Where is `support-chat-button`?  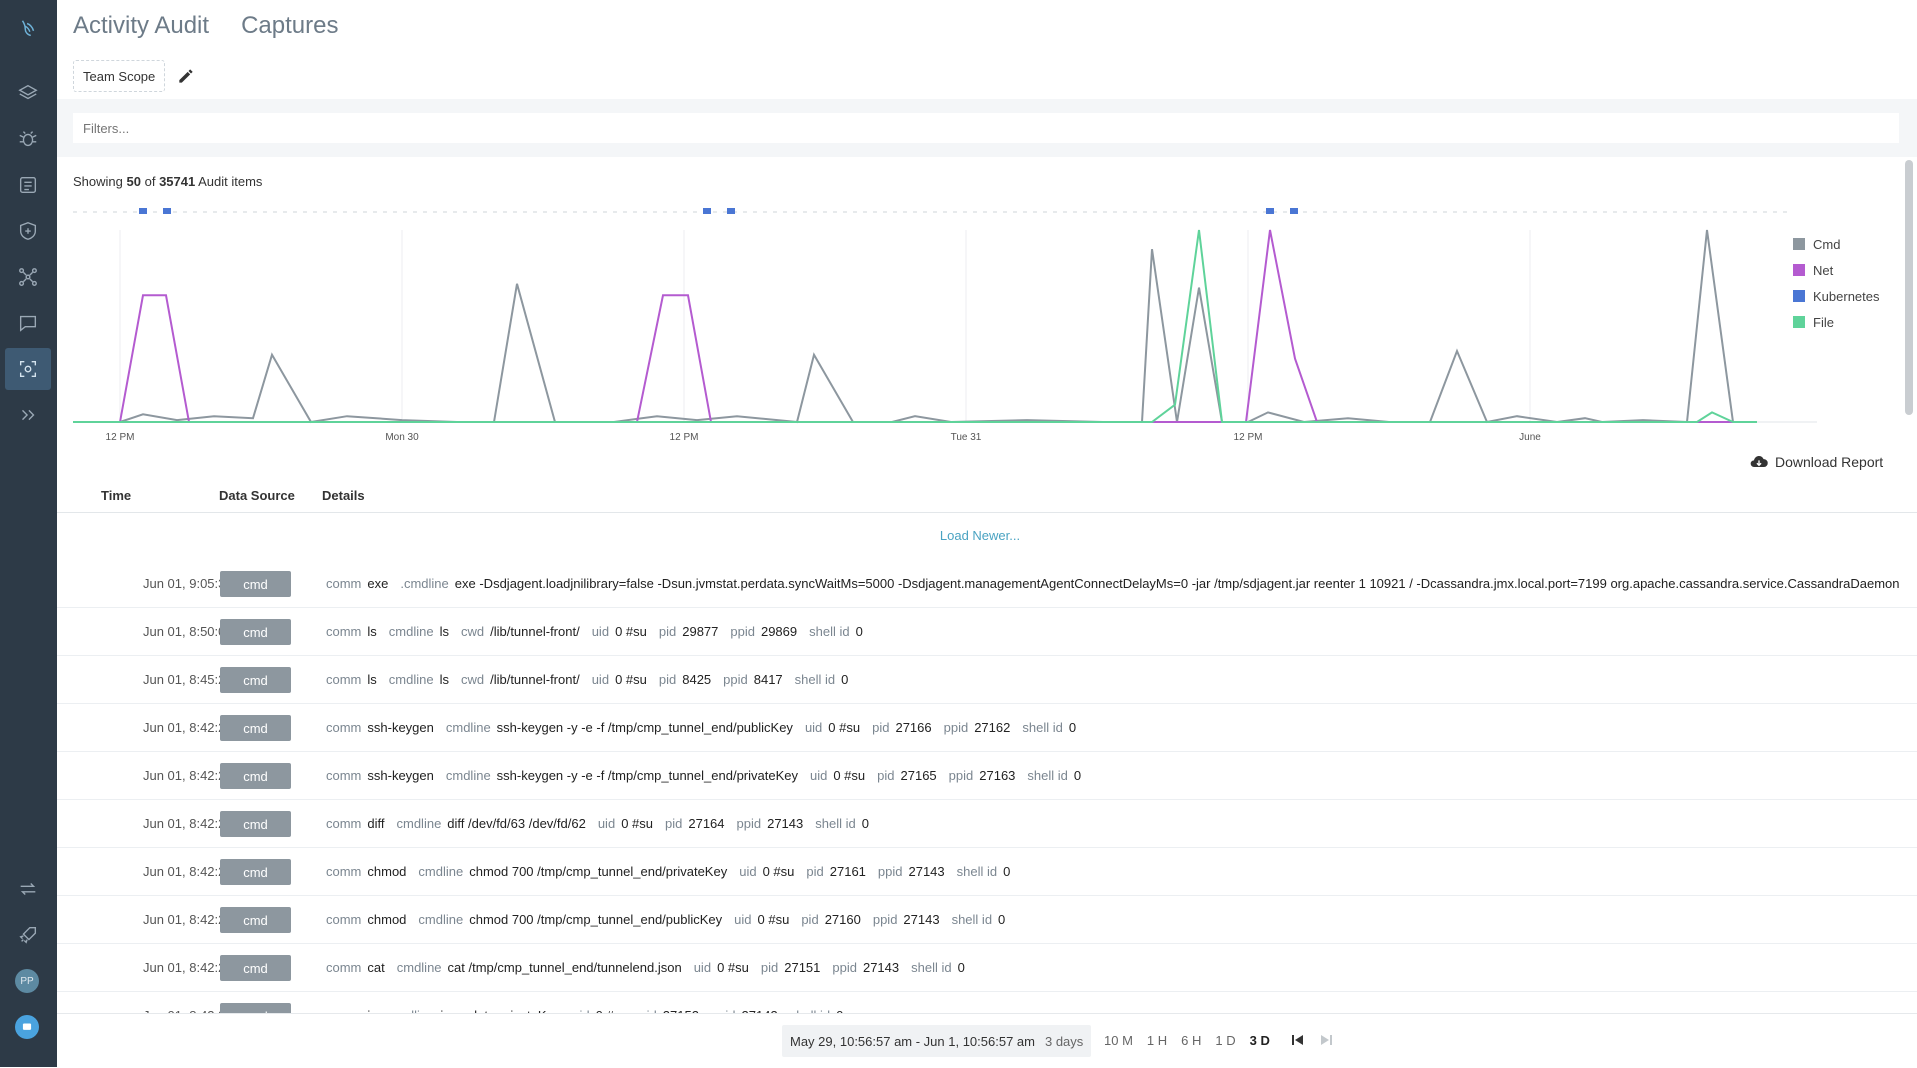
support-chat-button is located at coordinates (27, 1027).